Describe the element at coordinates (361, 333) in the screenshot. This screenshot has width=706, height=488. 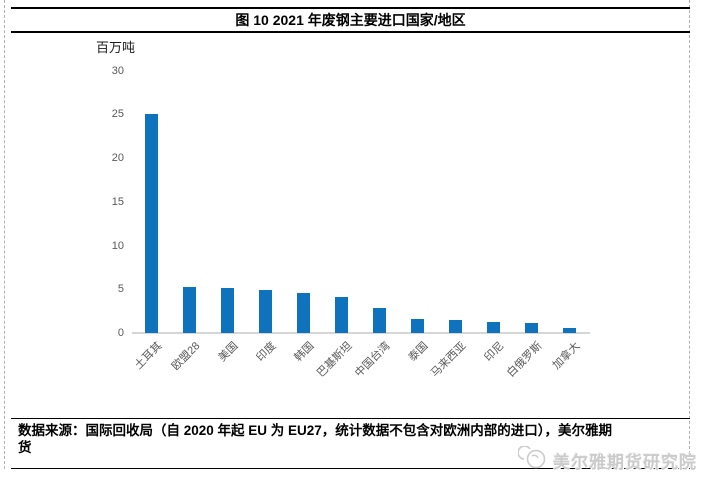
I see `x-axis-line` at that location.